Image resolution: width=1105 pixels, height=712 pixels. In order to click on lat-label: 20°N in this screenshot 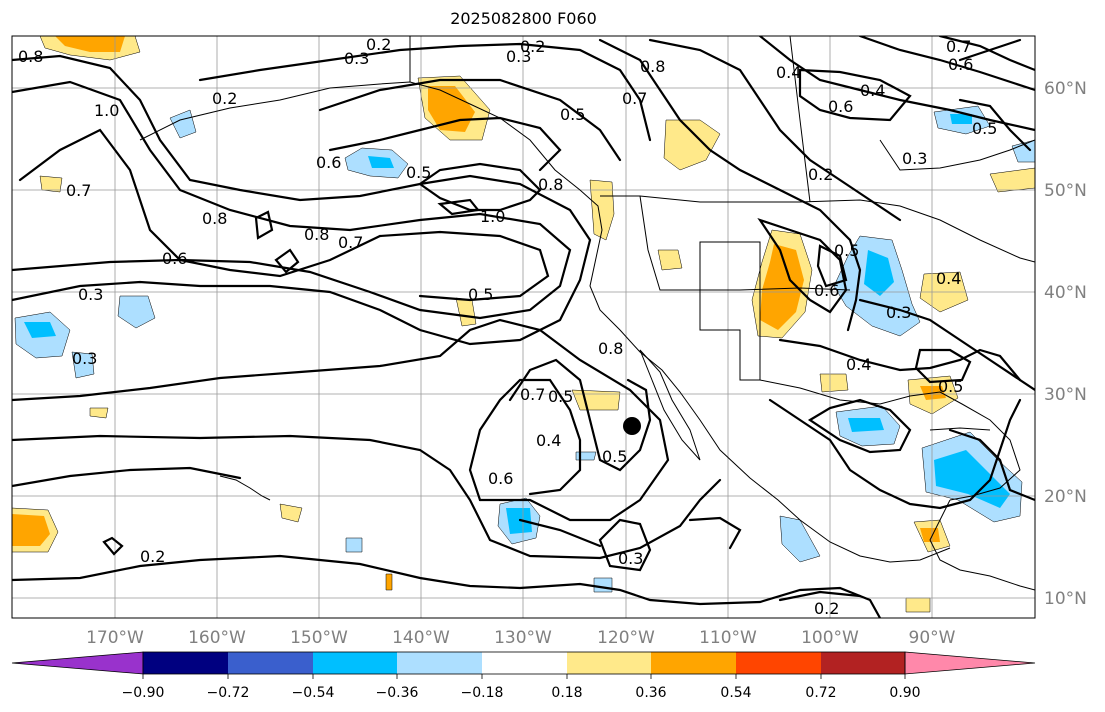, I will do `click(1065, 497)`.